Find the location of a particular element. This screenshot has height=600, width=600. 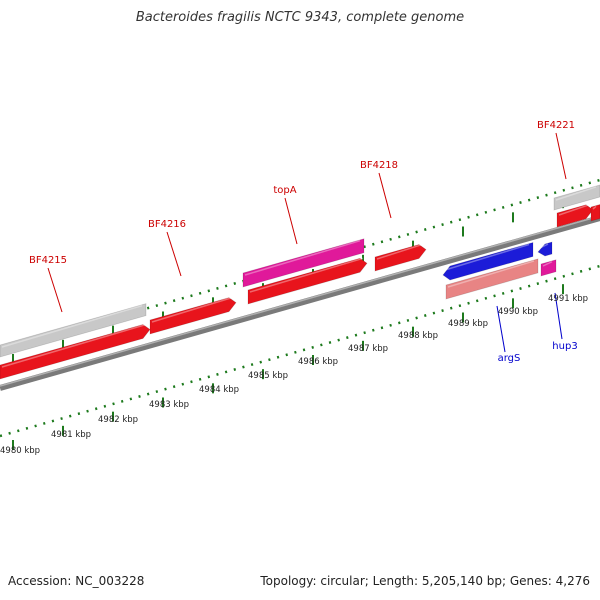

gene-topa is located at coordinates (303, 263).